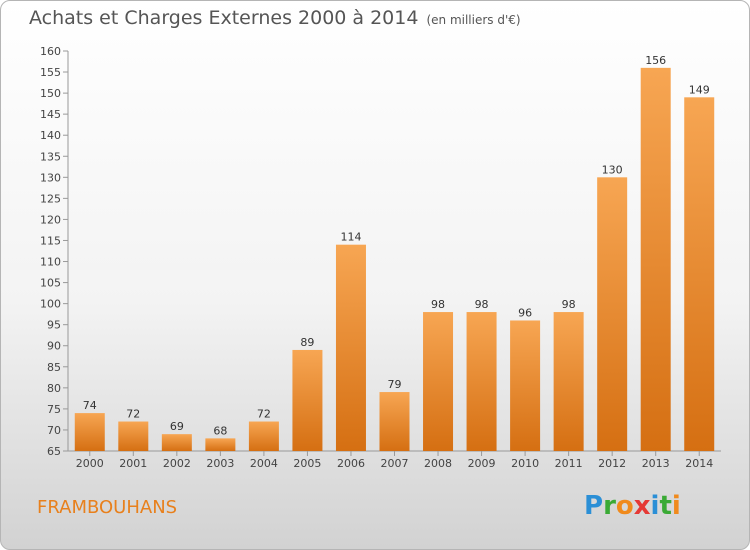 Image resolution: width=750 pixels, height=550 pixels. Describe the element at coordinates (665, 506) in the screenshot. I see `logo-letter: t` at that location.